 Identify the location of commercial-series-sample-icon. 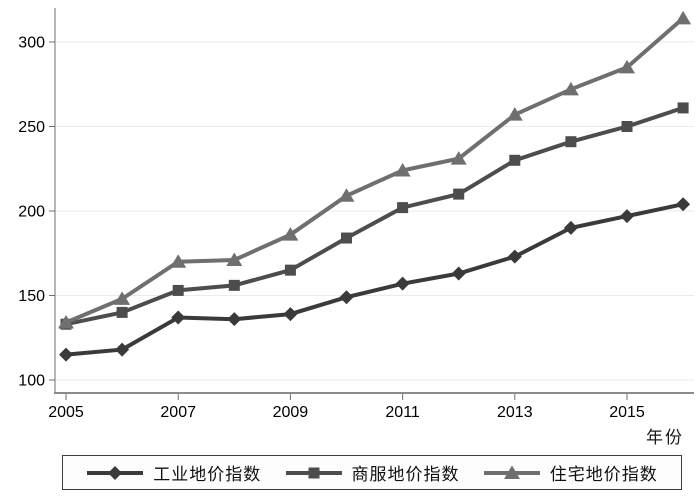
(313, 472).